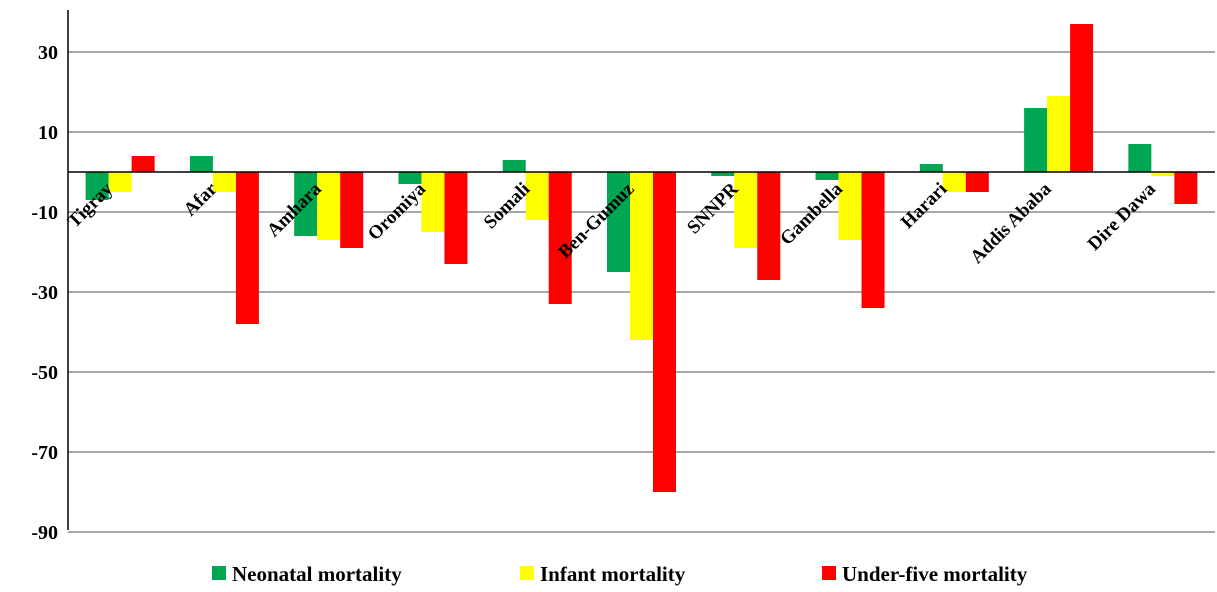 This screenshot has height=592, width=1217. I want to click on category-label: Dire Dawa, so click(1122, 216).